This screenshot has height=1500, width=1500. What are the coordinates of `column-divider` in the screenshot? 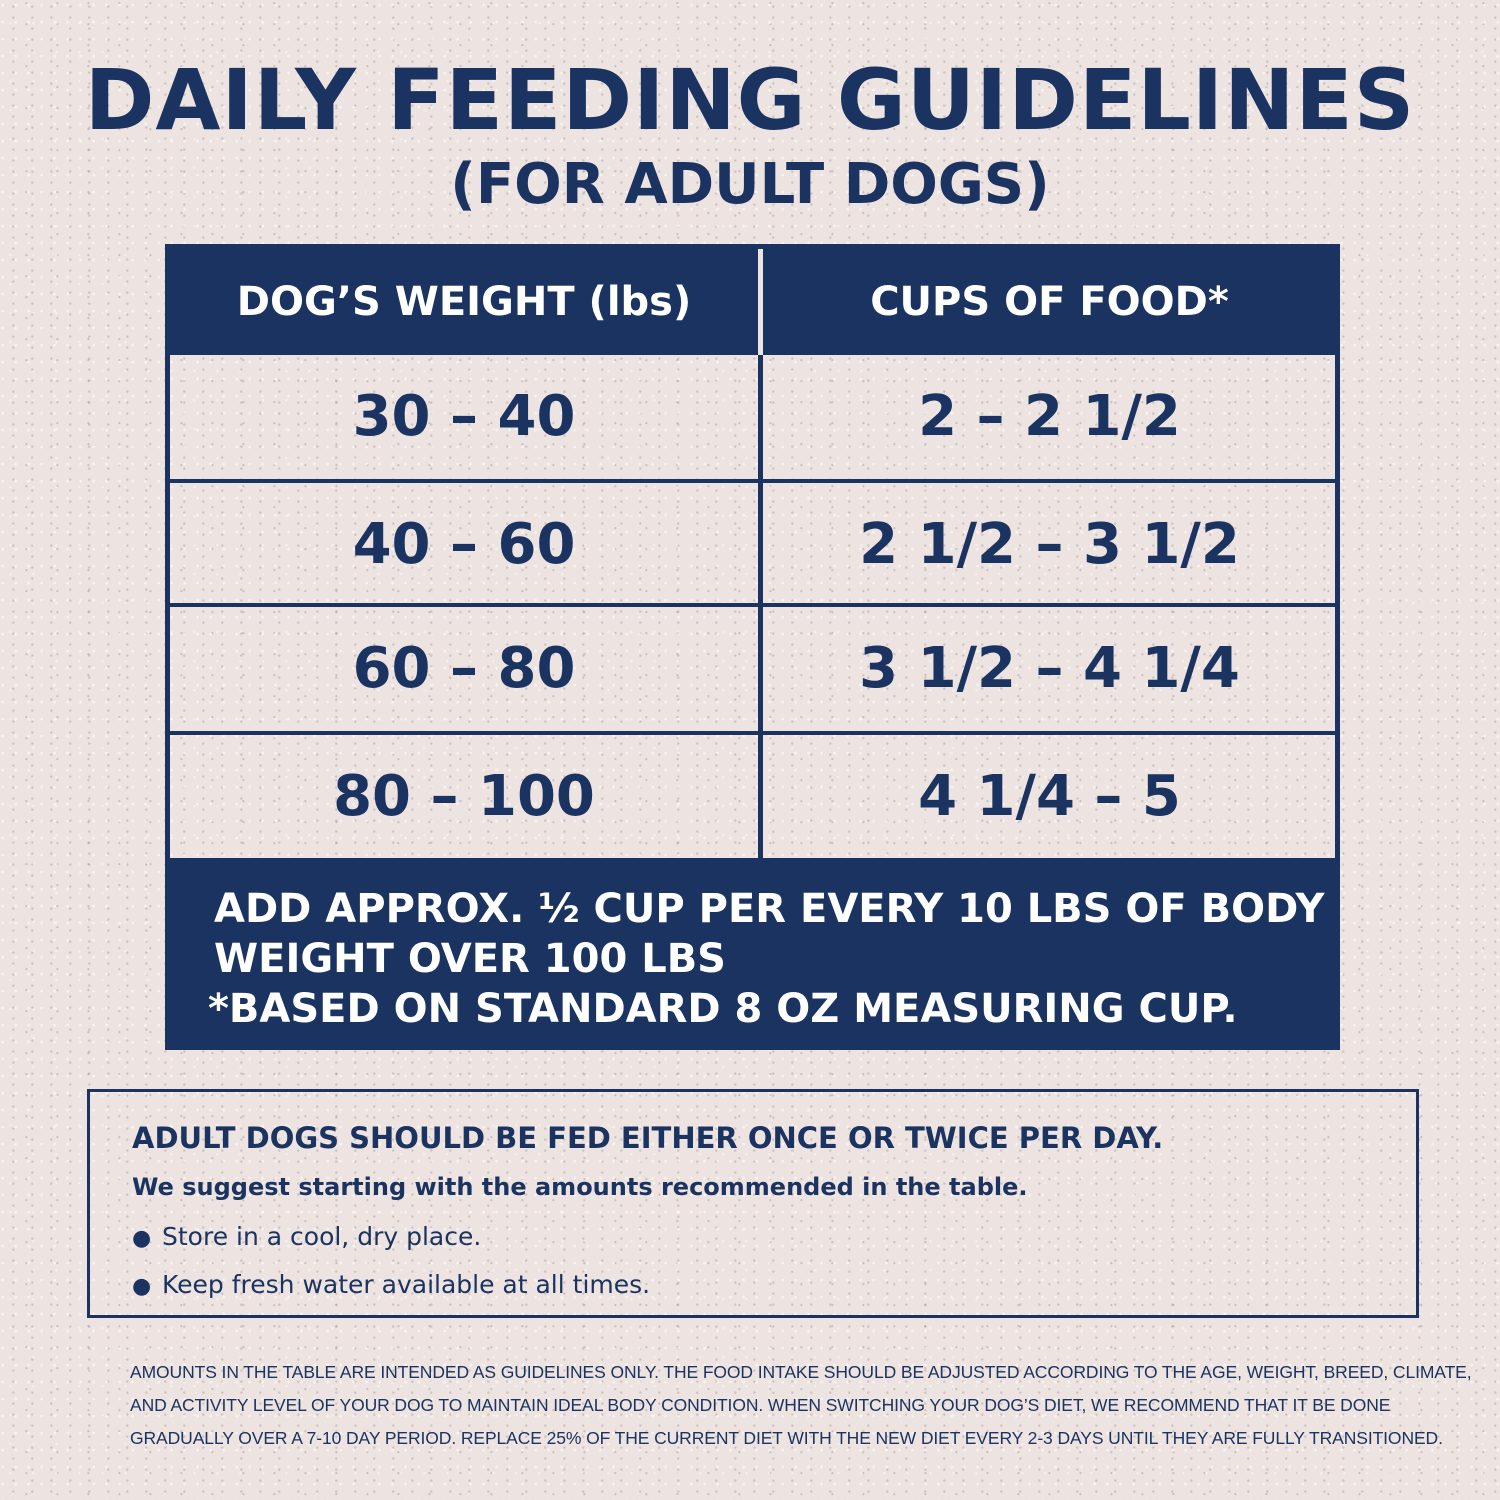 It's located at (760, 606).